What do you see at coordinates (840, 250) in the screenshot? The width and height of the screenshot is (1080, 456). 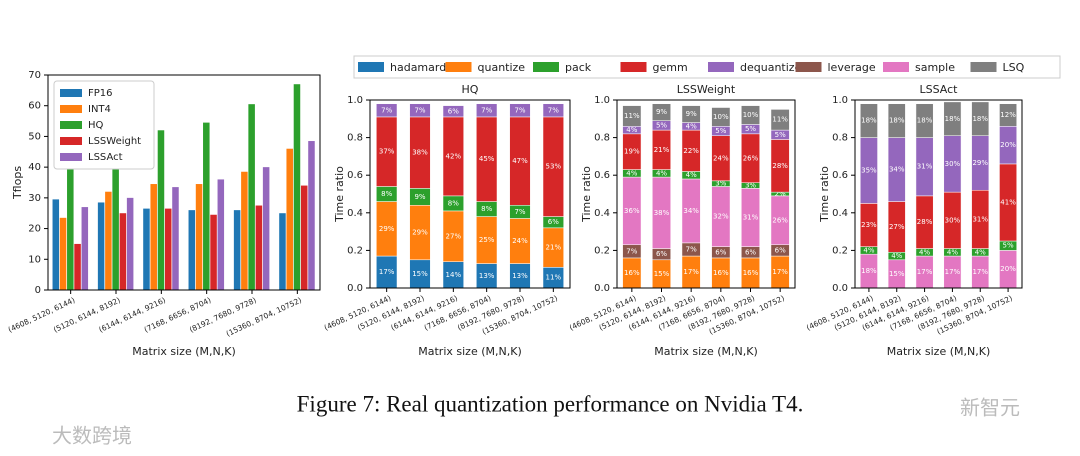 I see `y-tick-label: 0.2` at bounding box center [840, 250].